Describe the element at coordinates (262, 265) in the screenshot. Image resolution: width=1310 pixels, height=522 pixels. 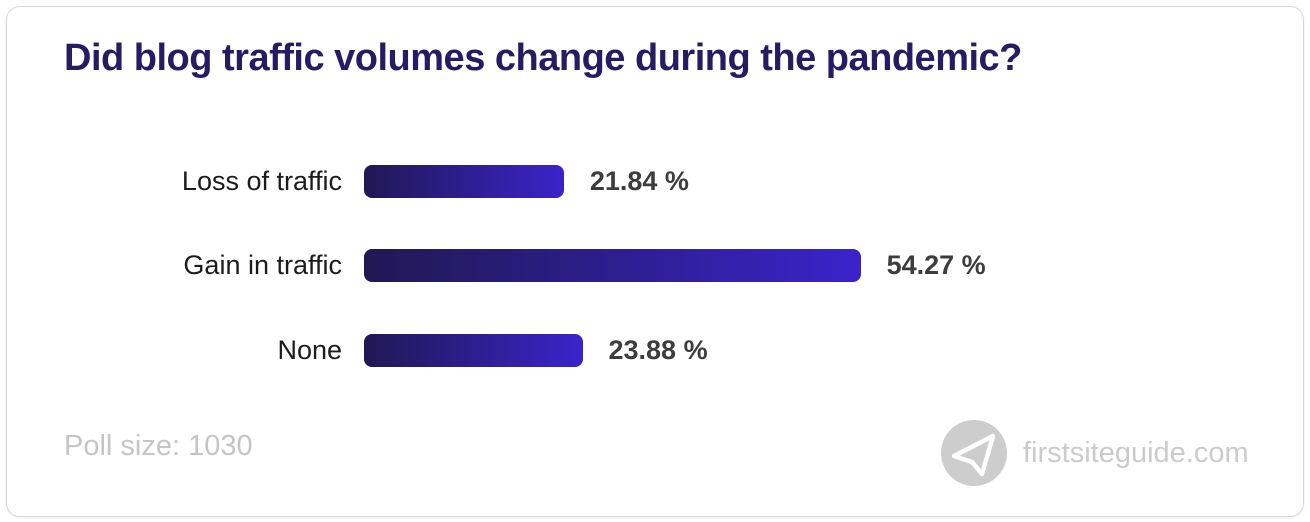
I see `category-label: Gain in traffic` at that location.